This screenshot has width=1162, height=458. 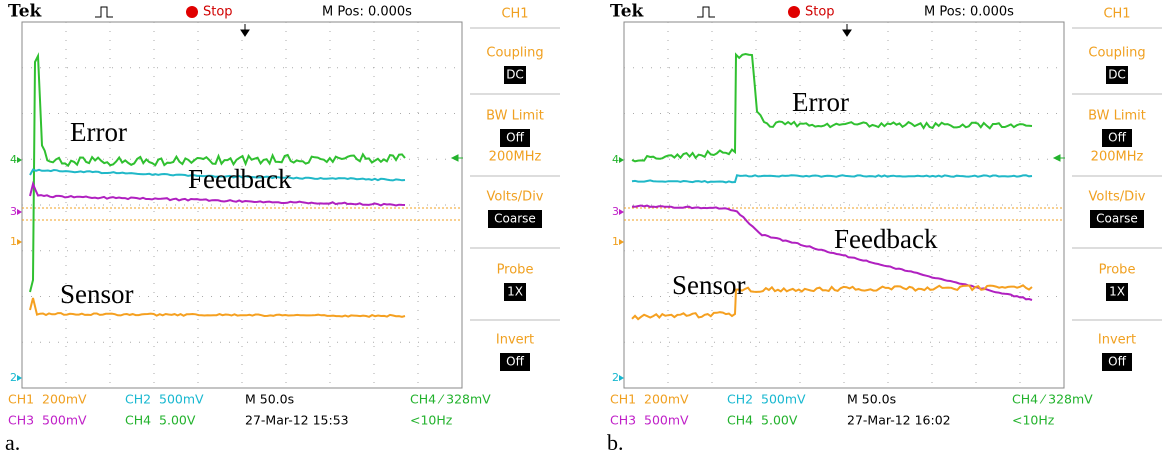 What do you see at coordinates (297, 420) in the screenshot?
I see `footer-readout: 27-Mar-12 15:53` at bounding box center [297, 420].